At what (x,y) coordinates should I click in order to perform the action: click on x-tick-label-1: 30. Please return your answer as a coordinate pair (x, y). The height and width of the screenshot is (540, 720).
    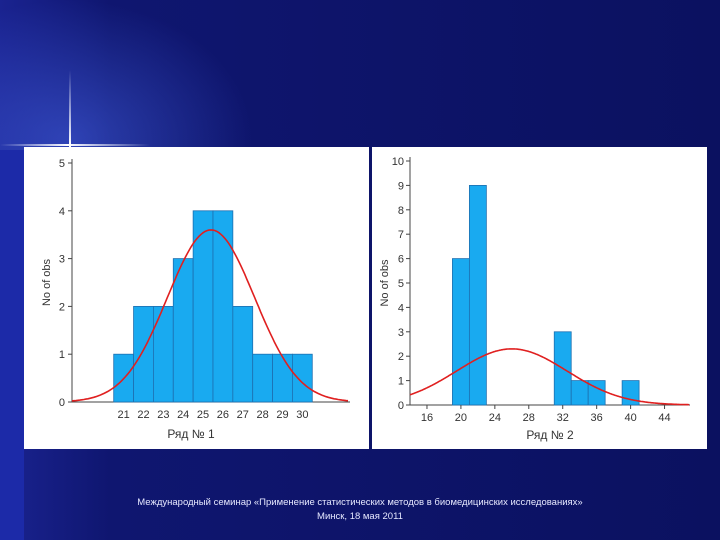
    Looking at the image, I should click on (302, 415).